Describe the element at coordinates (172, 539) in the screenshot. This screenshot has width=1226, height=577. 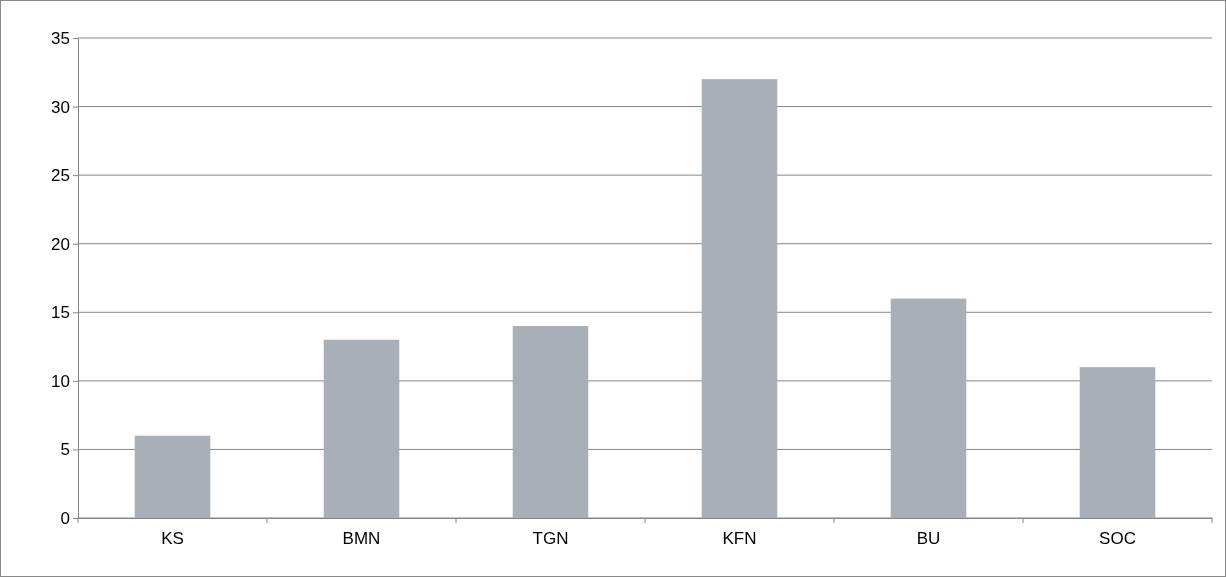
I see `x-tick-label: KS` at that location.